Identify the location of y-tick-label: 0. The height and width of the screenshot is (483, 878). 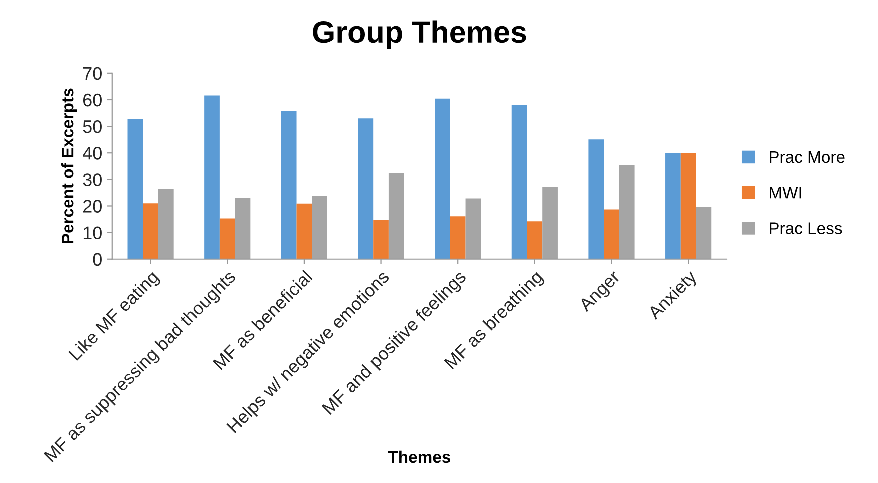
(97, 259).